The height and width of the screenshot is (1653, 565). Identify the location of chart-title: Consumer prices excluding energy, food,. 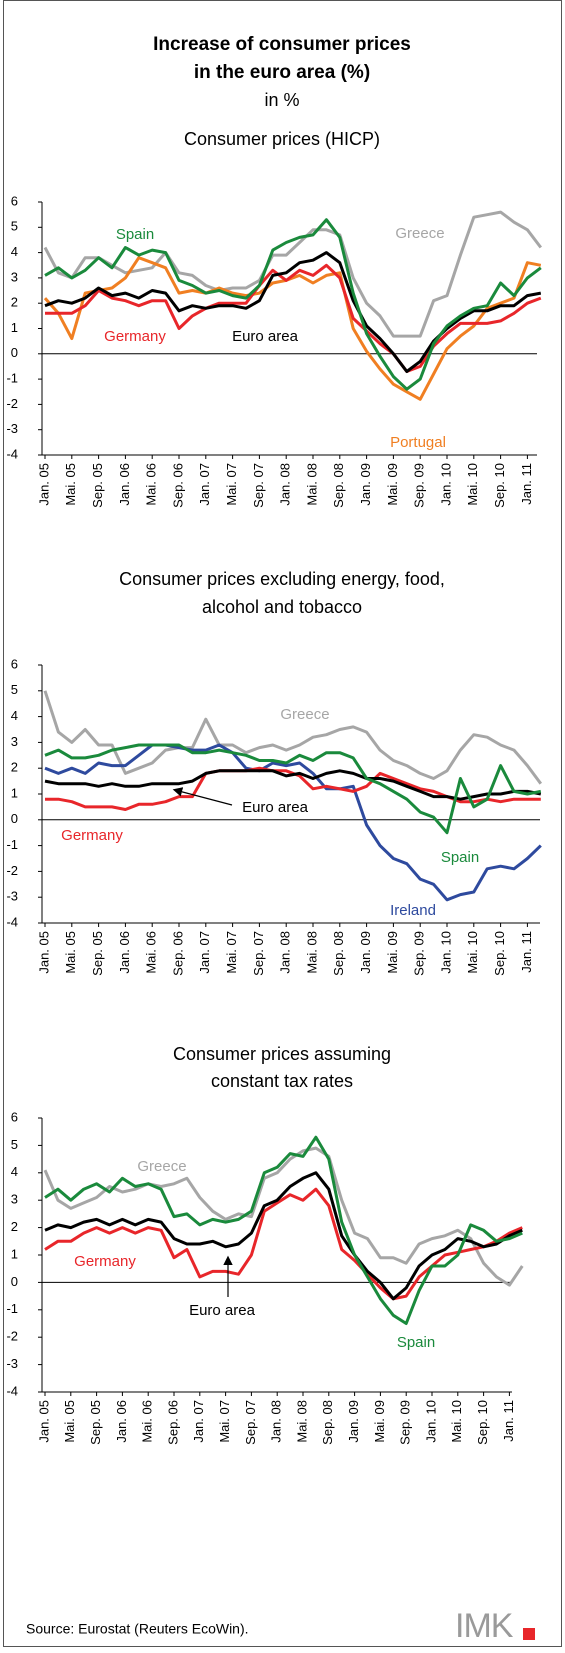
(282, 579).